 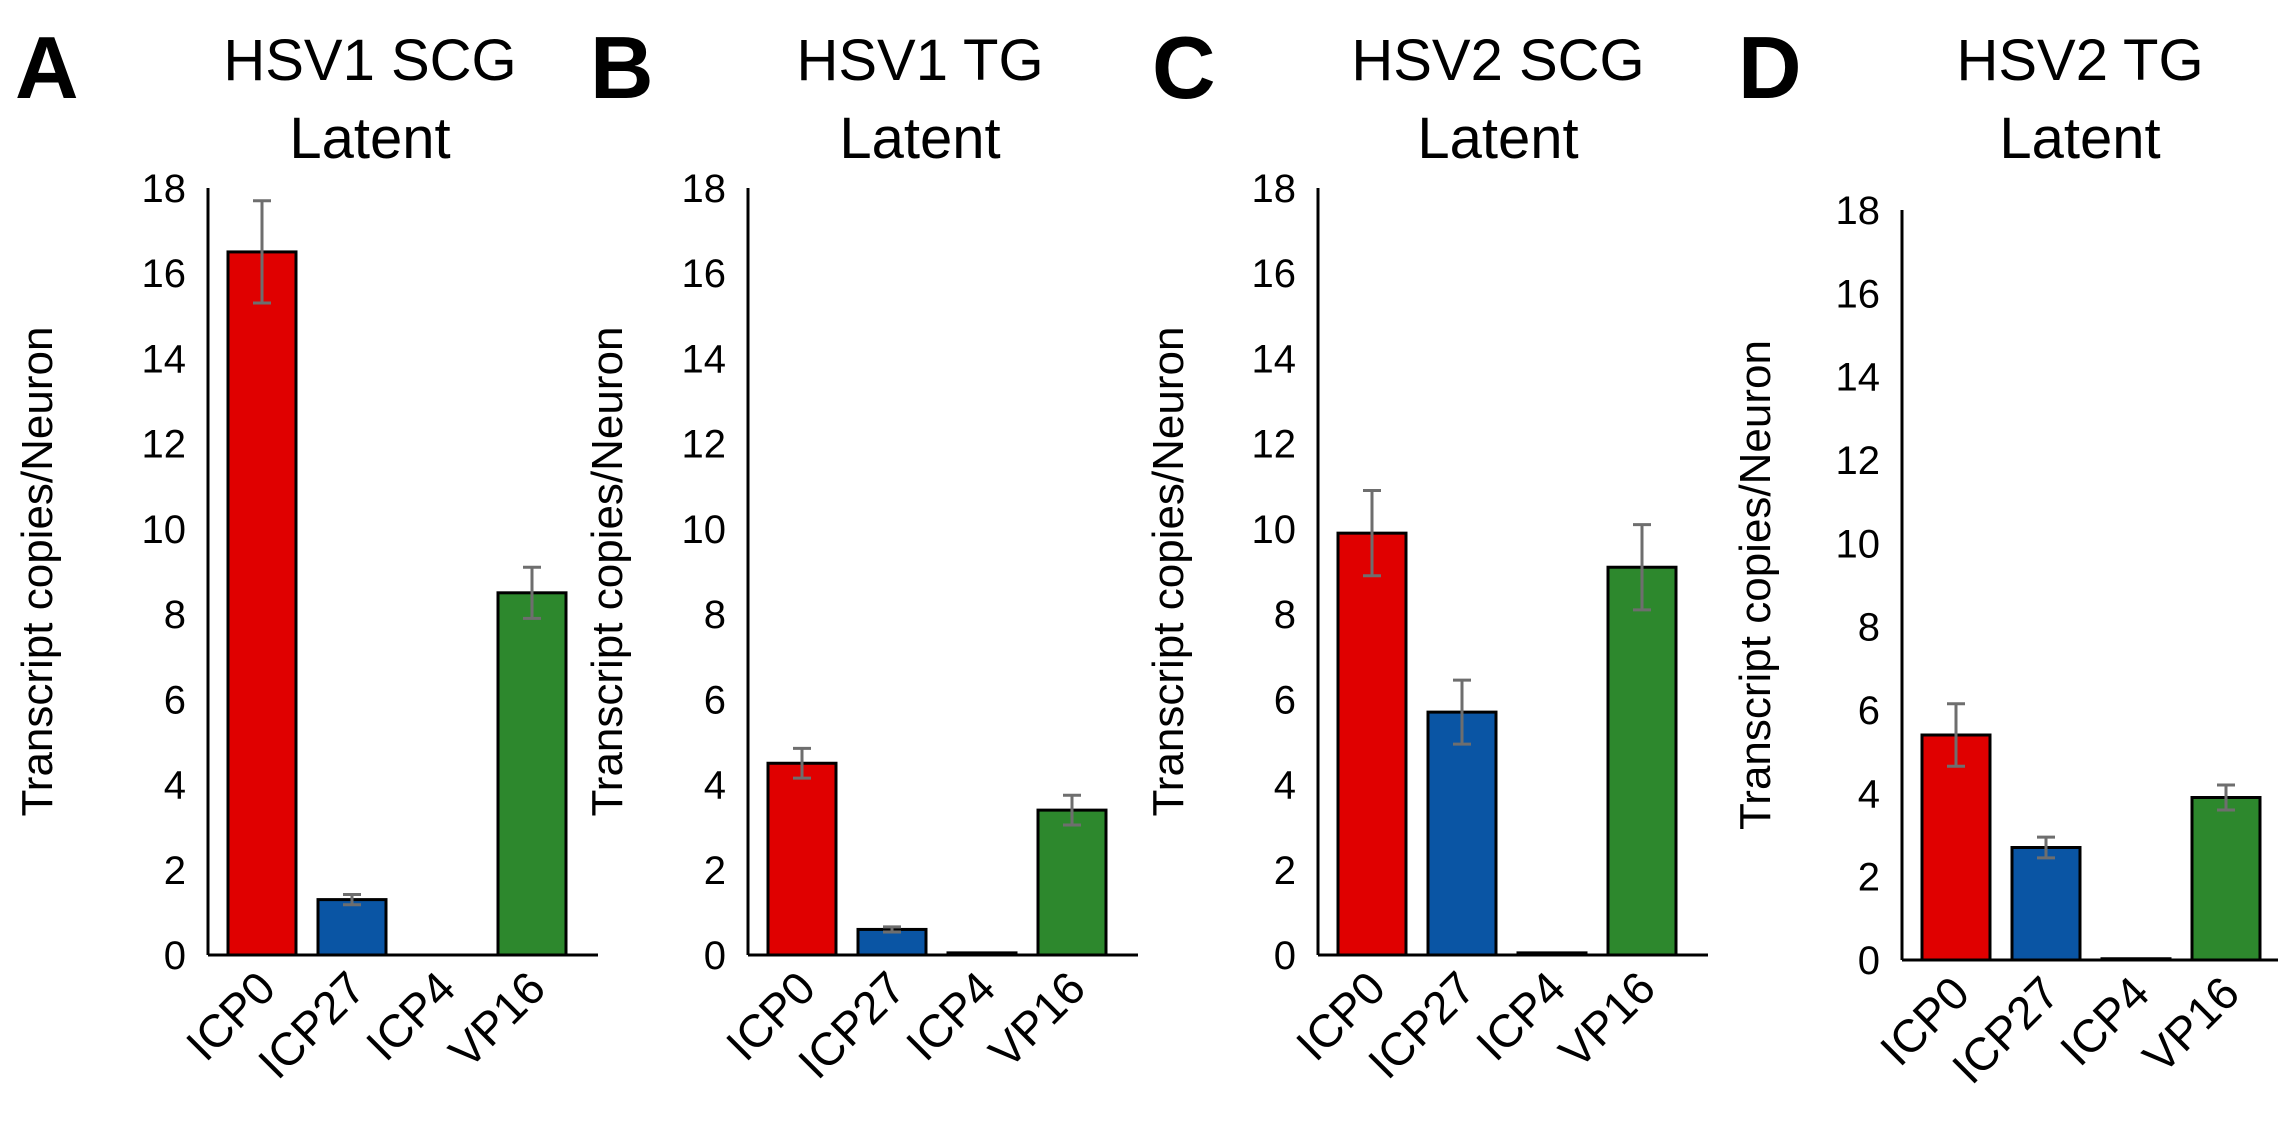 I want to click on panel-letter: D, so click(x=1770, y=67).